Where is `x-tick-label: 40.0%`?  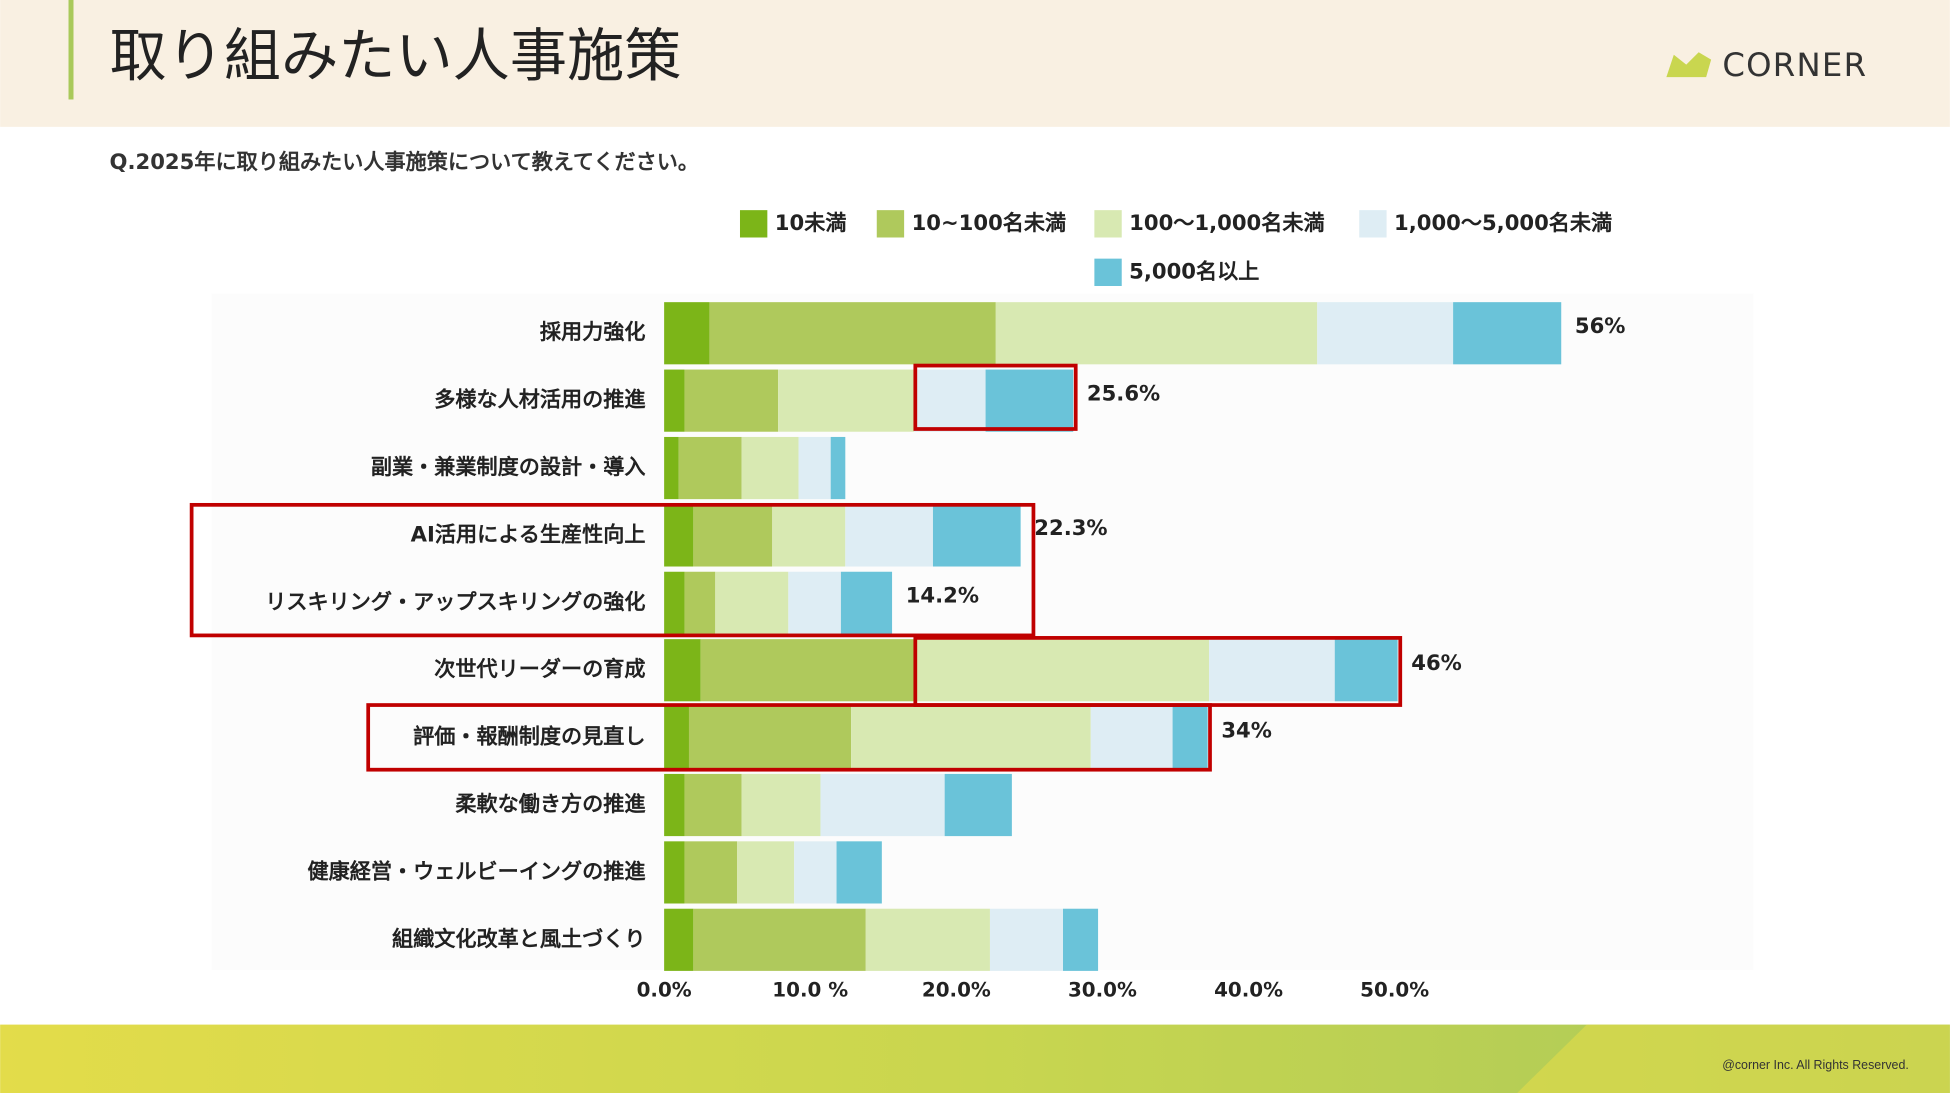 x-tick-label: 40.0% is located at coordinates (1248, 990).